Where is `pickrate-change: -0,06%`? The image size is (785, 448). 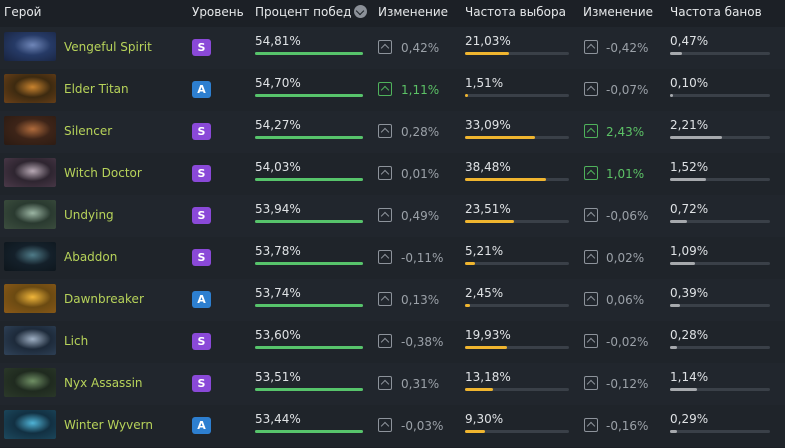 pickrate-change: -0,06% is located at coordinates (627, 216).